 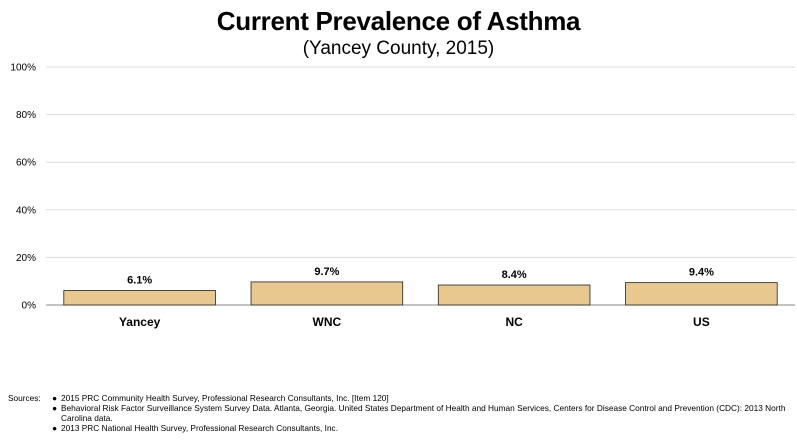 I want to click on chart-title: Current Prevalence of Asthma, so click(x=398, y=21).